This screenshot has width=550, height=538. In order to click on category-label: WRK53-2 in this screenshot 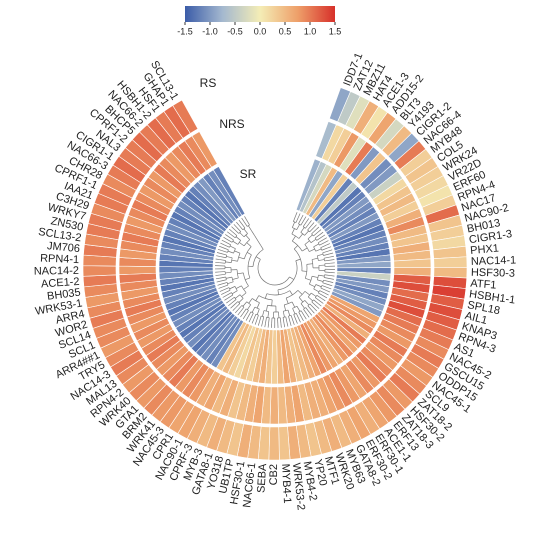, I will do `click(298, 486)`.